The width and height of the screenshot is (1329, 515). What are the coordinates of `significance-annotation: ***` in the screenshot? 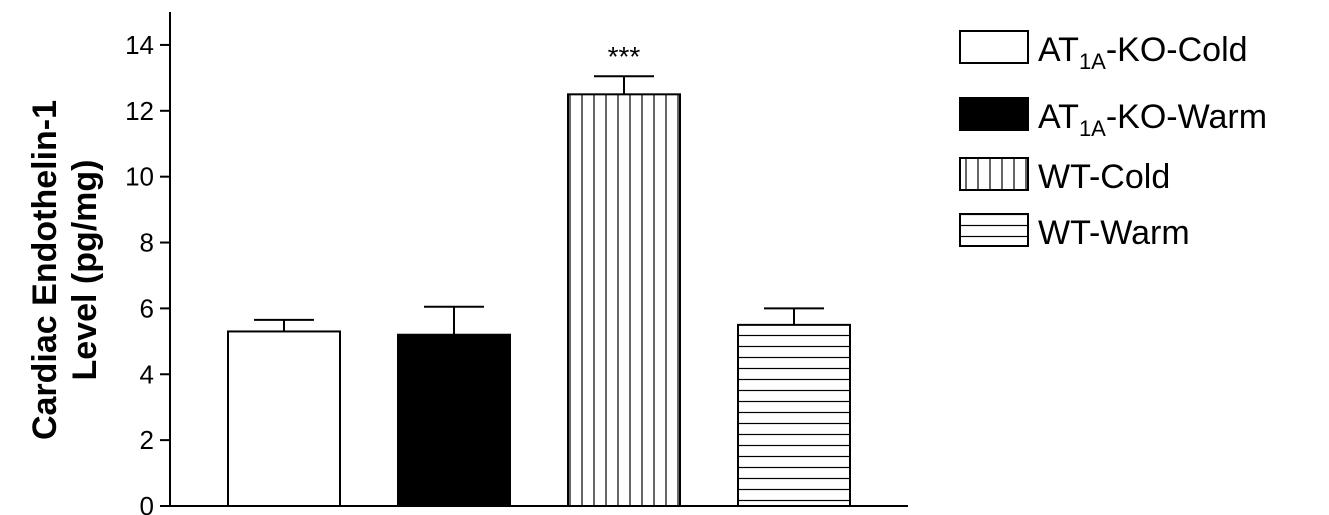 It's located at (624, 56).